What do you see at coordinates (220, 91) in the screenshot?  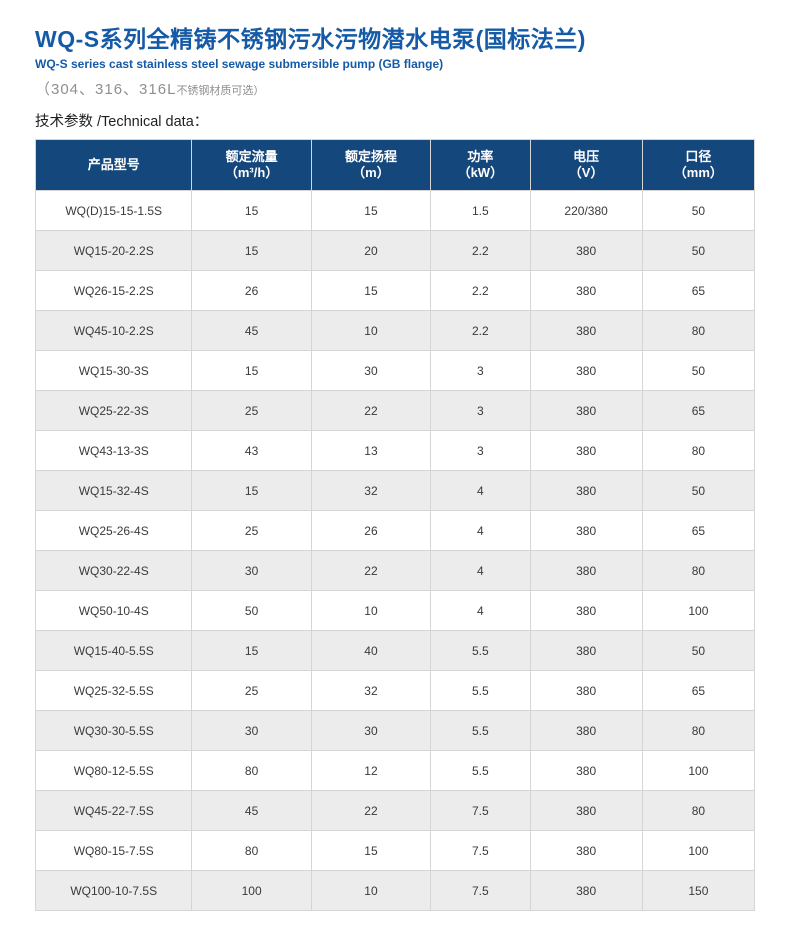 I see `material-note-small: 不锈钢材质可选）` at bounding box center [220, 91].